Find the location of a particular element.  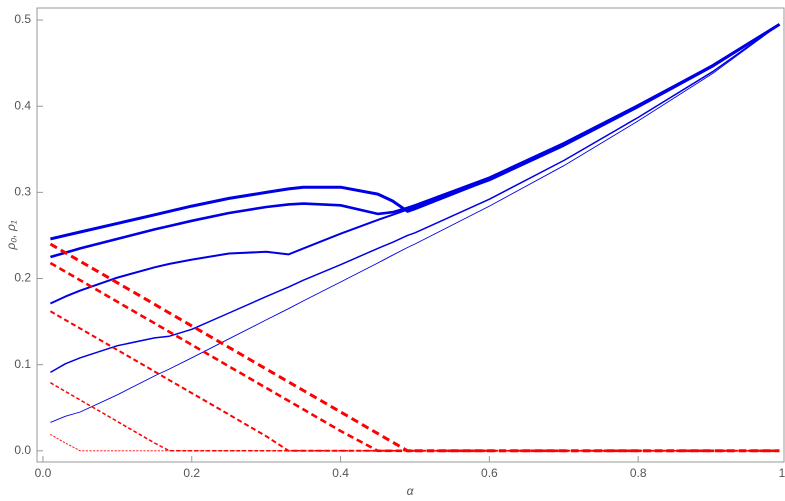

x-tick-label: 0.2 is located at coordinates (191, 473).